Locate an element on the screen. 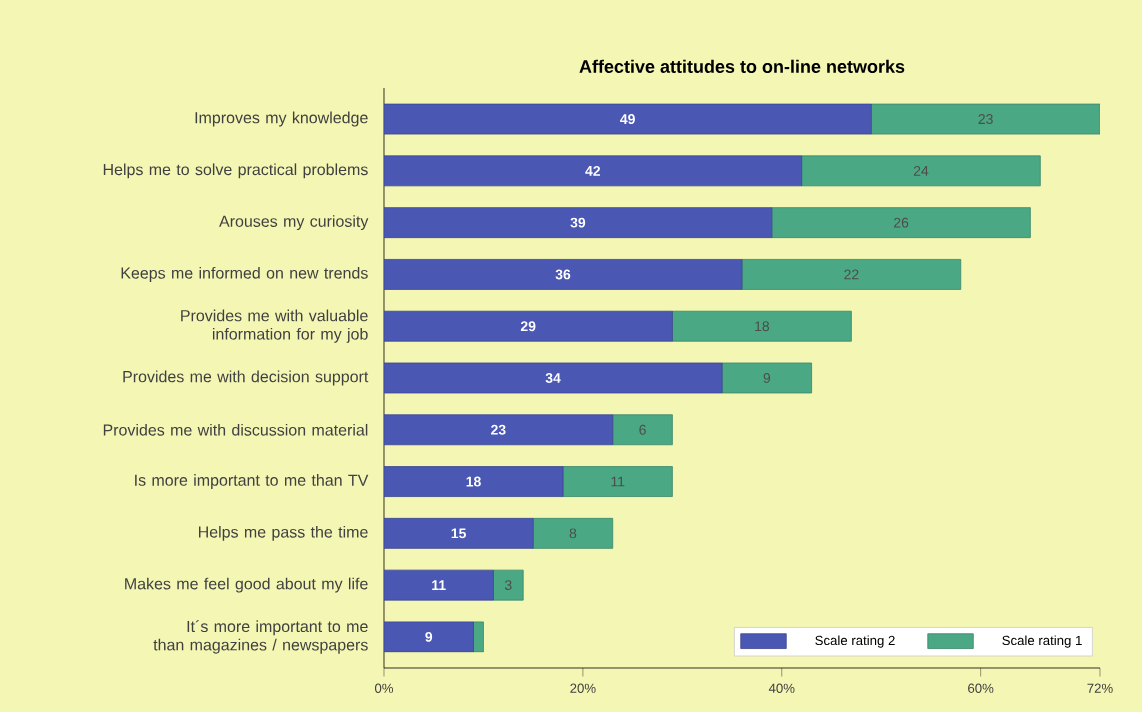 The width and height of the screenshot is (1142, 712). data-label: 6 is located at coordinates (642, 429).